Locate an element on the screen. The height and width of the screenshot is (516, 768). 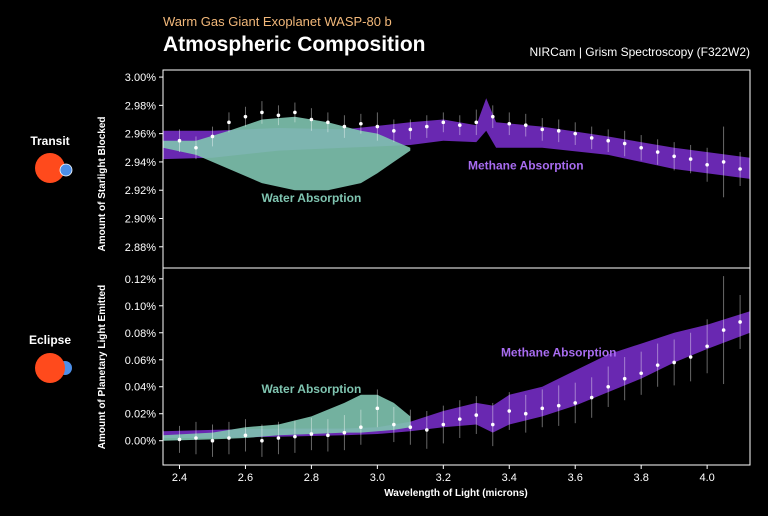
transit-label: Transit is located at coordinates (50, 141).